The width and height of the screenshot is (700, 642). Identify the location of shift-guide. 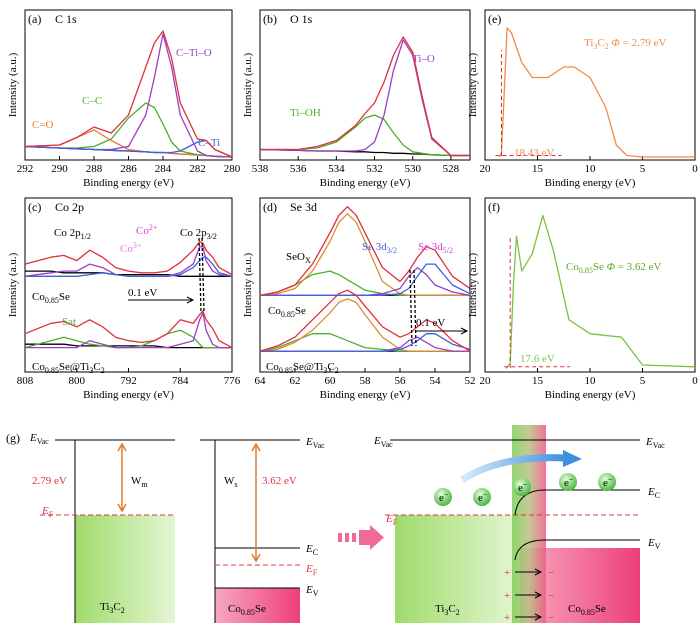
(411, 308).